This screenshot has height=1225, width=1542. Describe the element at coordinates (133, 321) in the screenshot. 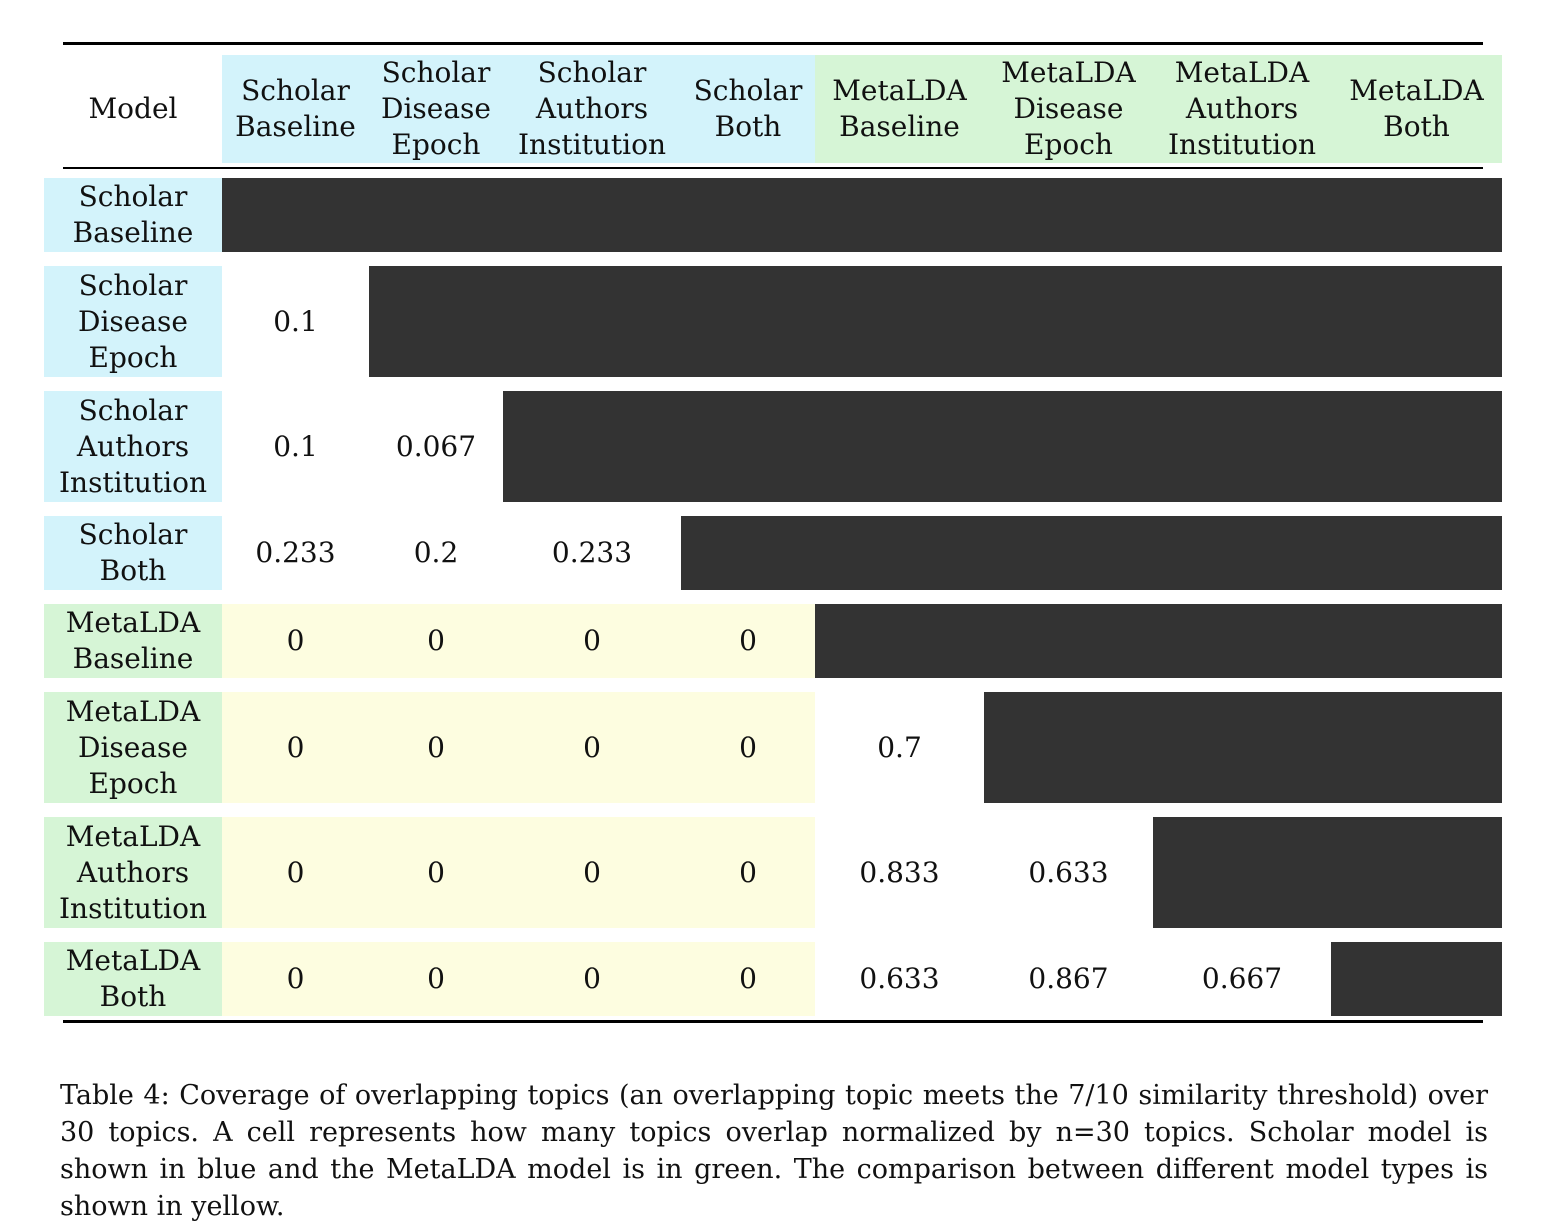

I see `row-header: Scholar Disease Epoch` at that location.